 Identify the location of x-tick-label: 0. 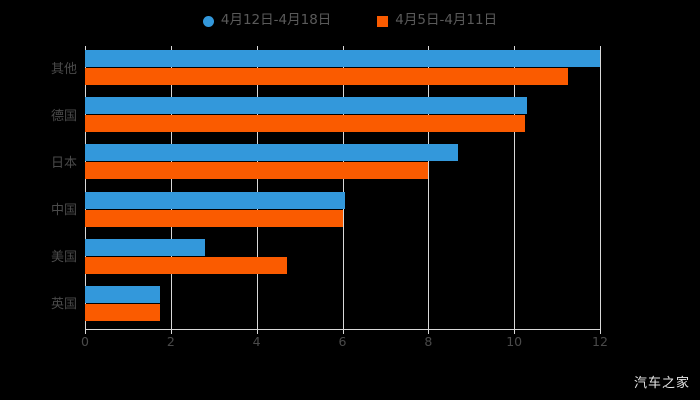
(85, 341).